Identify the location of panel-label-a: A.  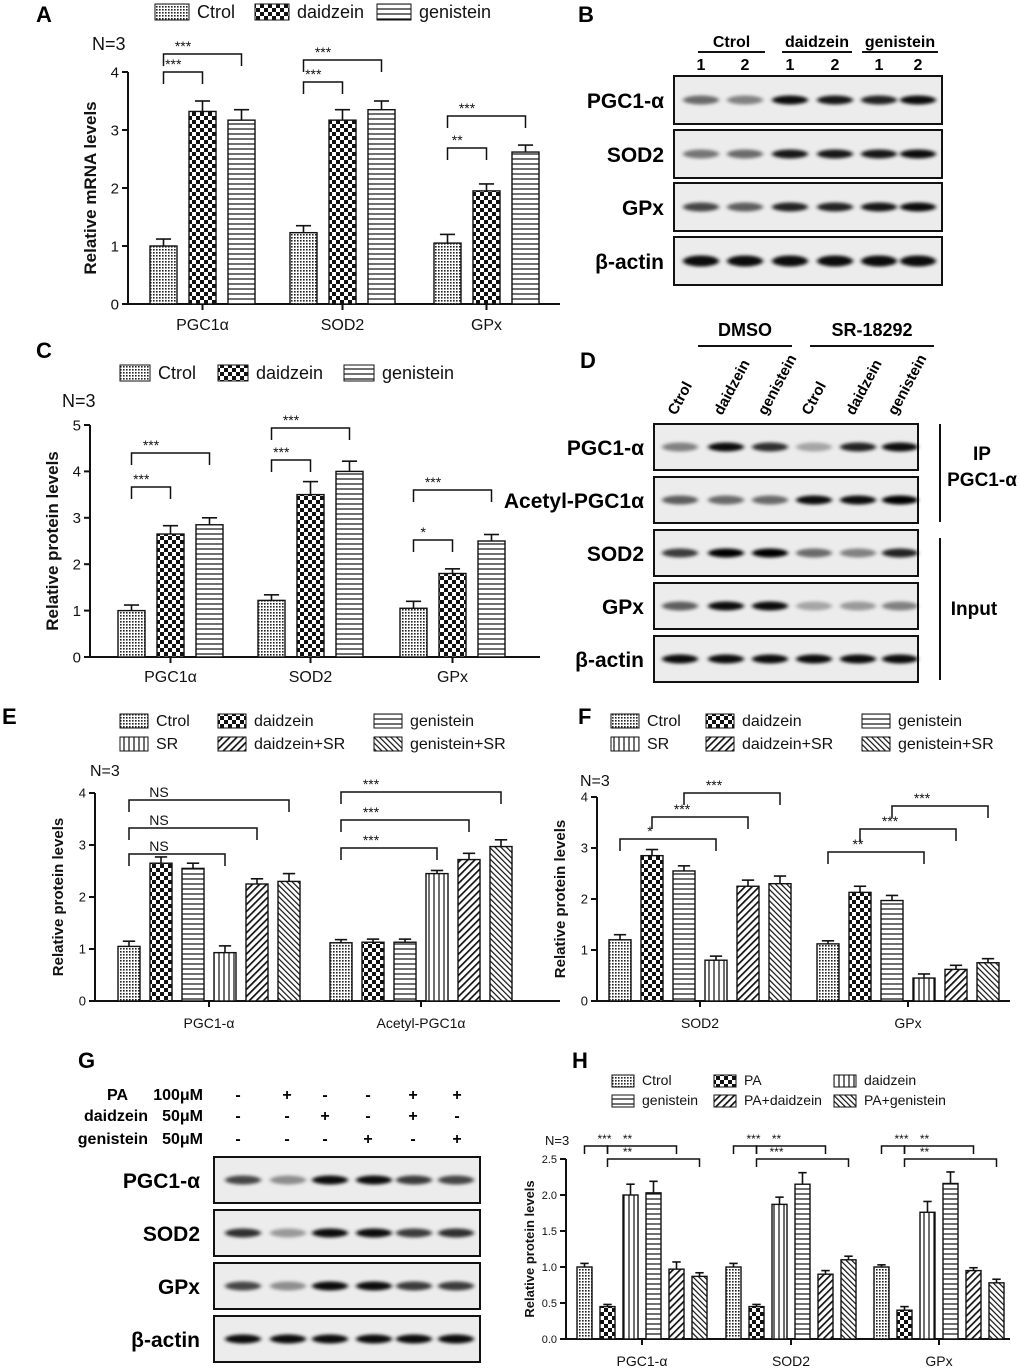
(44, 14).